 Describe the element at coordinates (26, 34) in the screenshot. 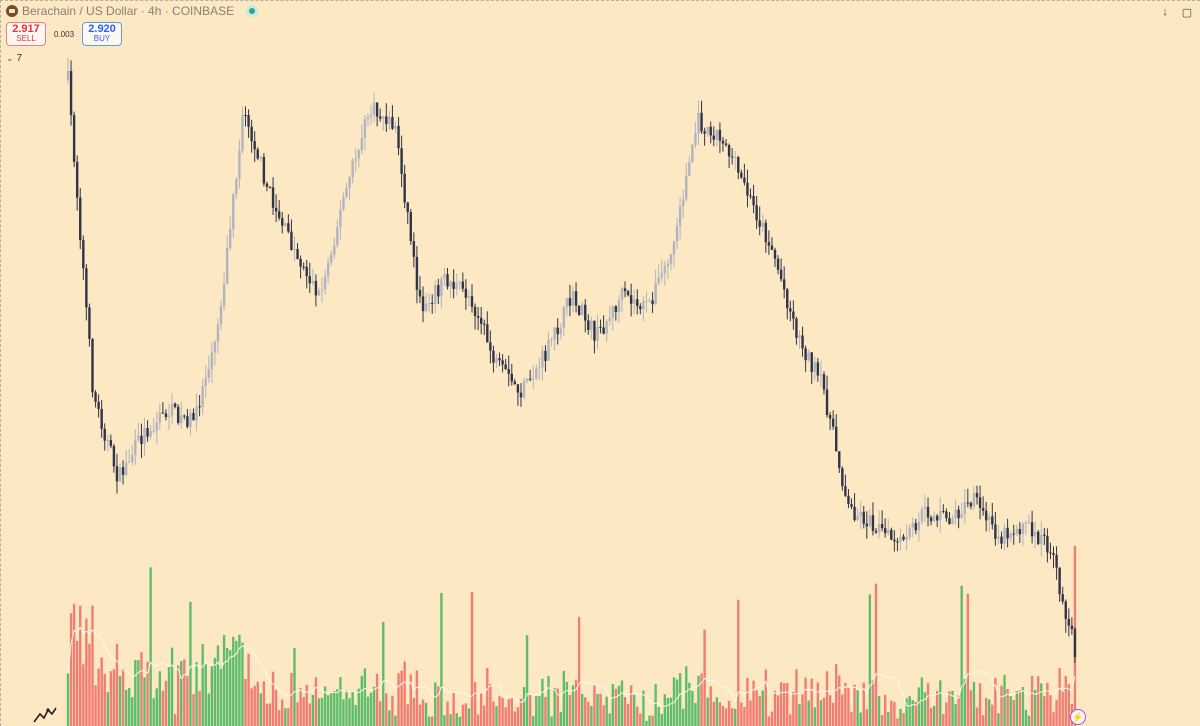

I see `sell-button: 2.917 SELL` at that location.